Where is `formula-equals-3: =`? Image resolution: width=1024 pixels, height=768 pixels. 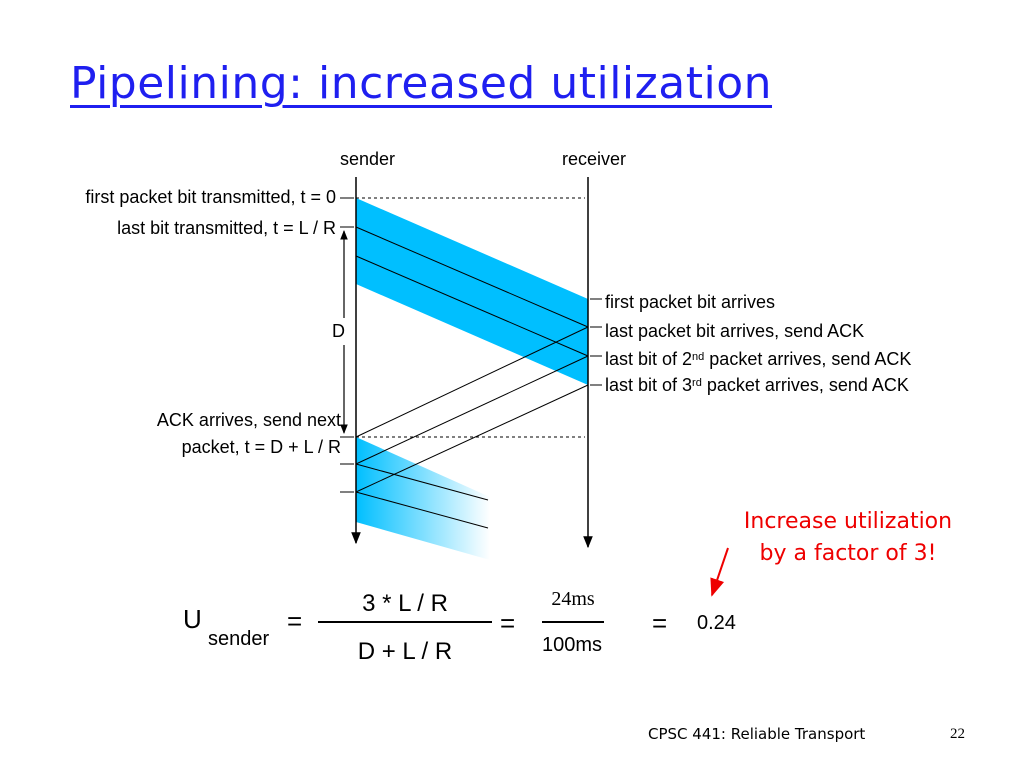
formula-equals-3: = is located at coordinates (660, 623).